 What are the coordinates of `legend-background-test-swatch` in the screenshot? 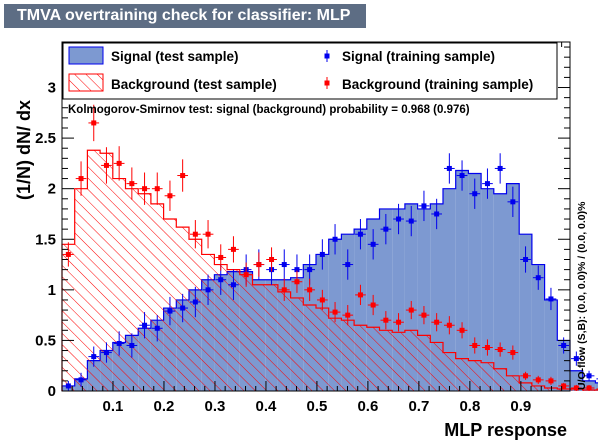 It's located at (86, 82).